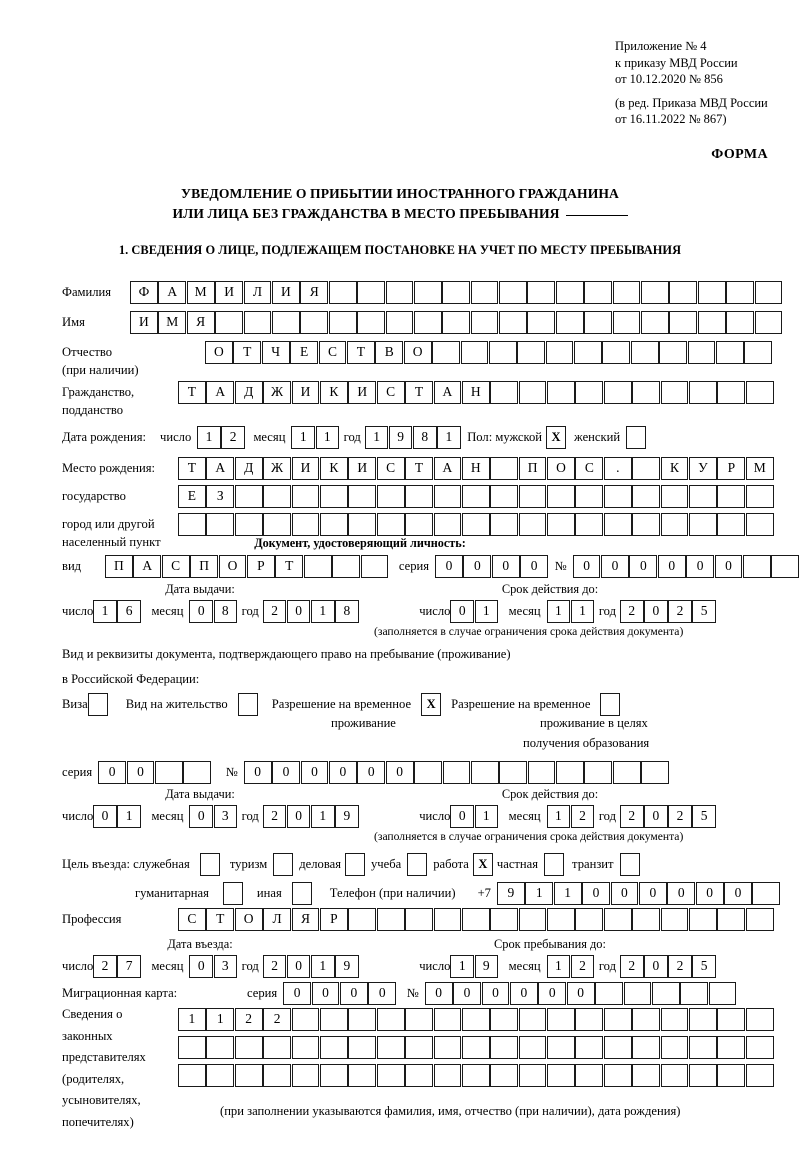 This screenshot has height=1163, width=800. What do you see at coordinates (431, 704) in the screenshot?
I see `temp-residence-checkbox: X` at bounding box center [431, 704].